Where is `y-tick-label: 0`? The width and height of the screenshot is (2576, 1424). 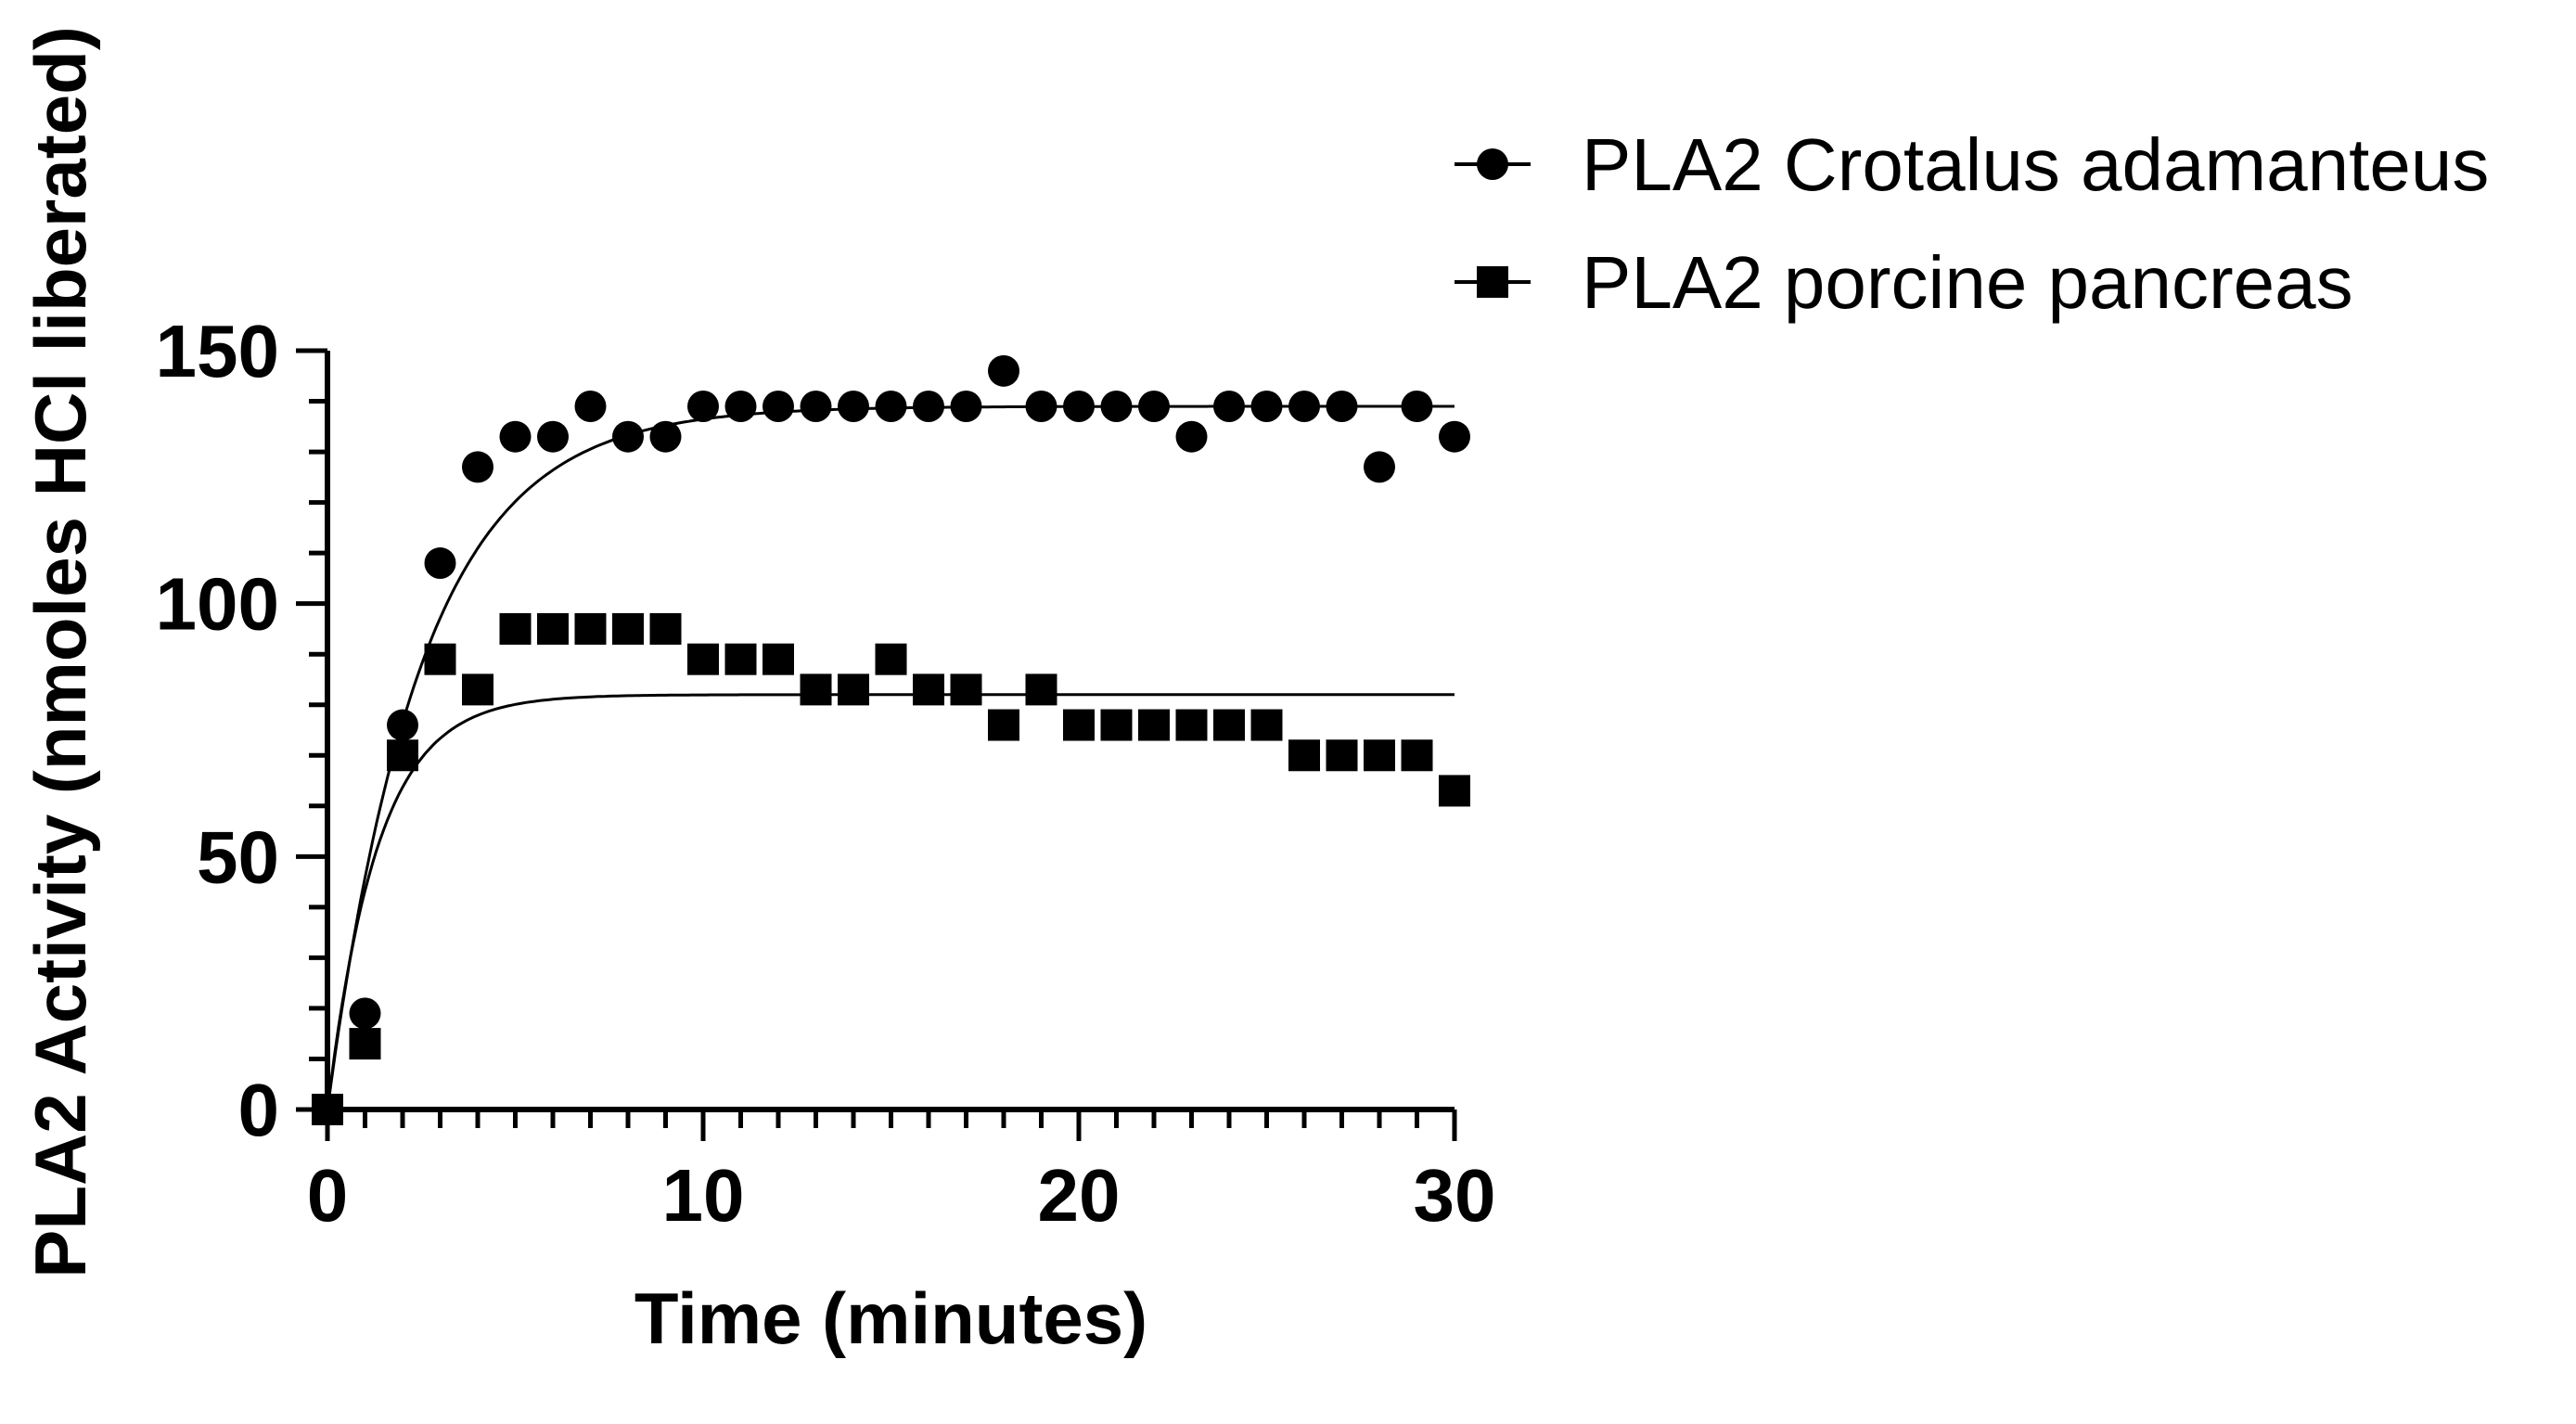 y-tick-label: 0 is located at coordinates (259, 1110).